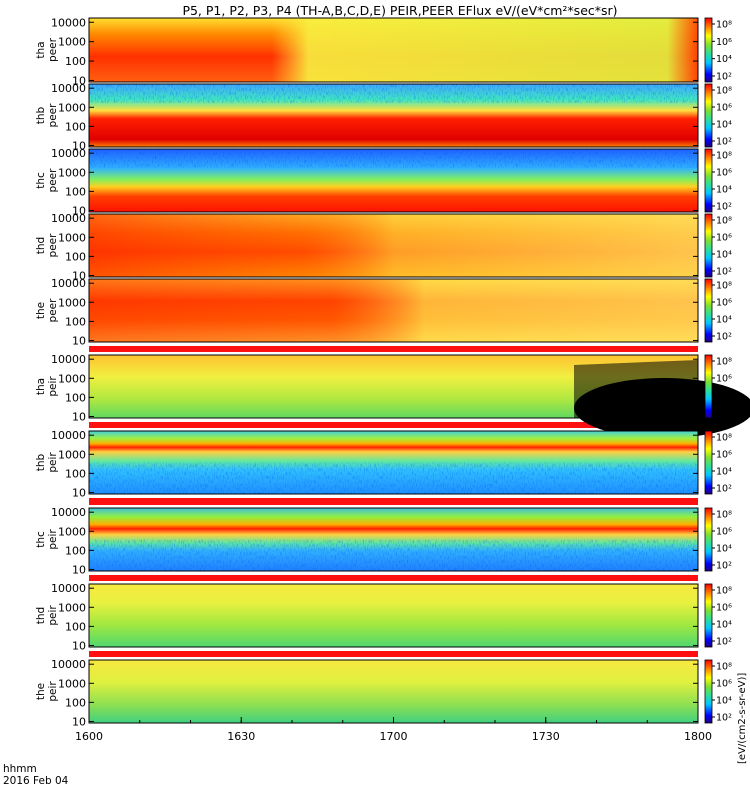 This screenshot has height=800, width=750. I want to click on panel-thc-peer: 10 100 1000 10000 thc peer 10² 10⁴ 10⁶ 10⁸, so click(383, 182).